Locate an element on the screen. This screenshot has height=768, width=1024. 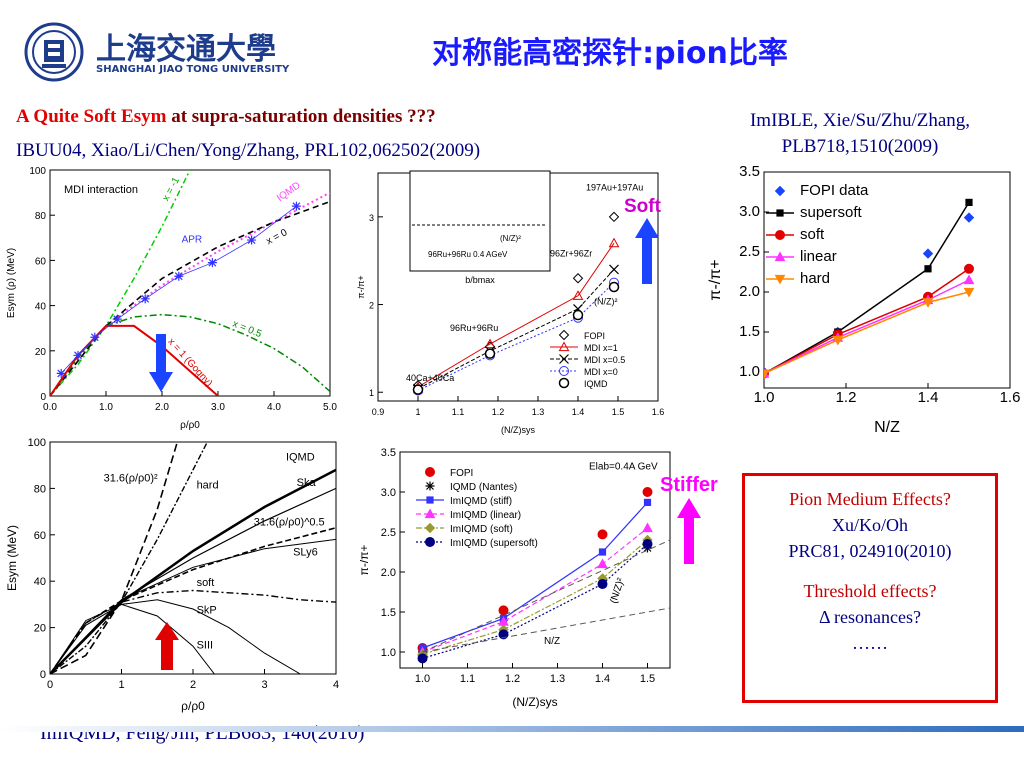
legend-entry: FOPI data is located at coordinates (834, 190).